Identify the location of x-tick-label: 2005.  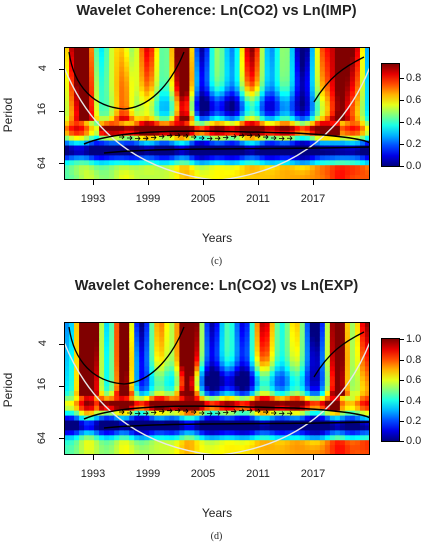
(203, 474).